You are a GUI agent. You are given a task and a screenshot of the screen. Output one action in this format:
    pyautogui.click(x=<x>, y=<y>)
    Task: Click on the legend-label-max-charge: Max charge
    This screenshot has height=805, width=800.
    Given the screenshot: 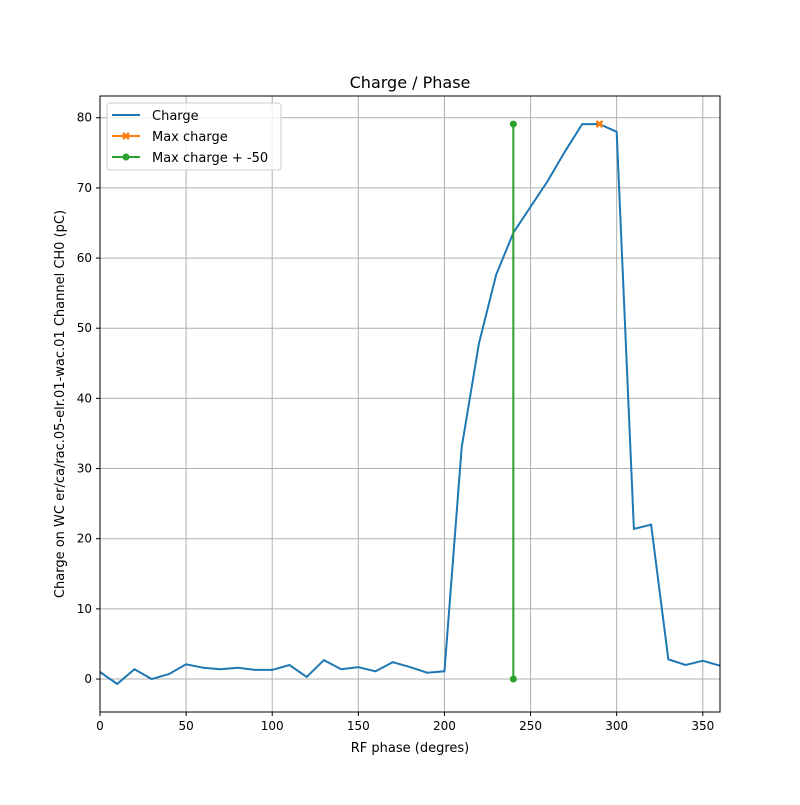 What is the action you would take?
    pyautogui.click(x=190, y=137)
    